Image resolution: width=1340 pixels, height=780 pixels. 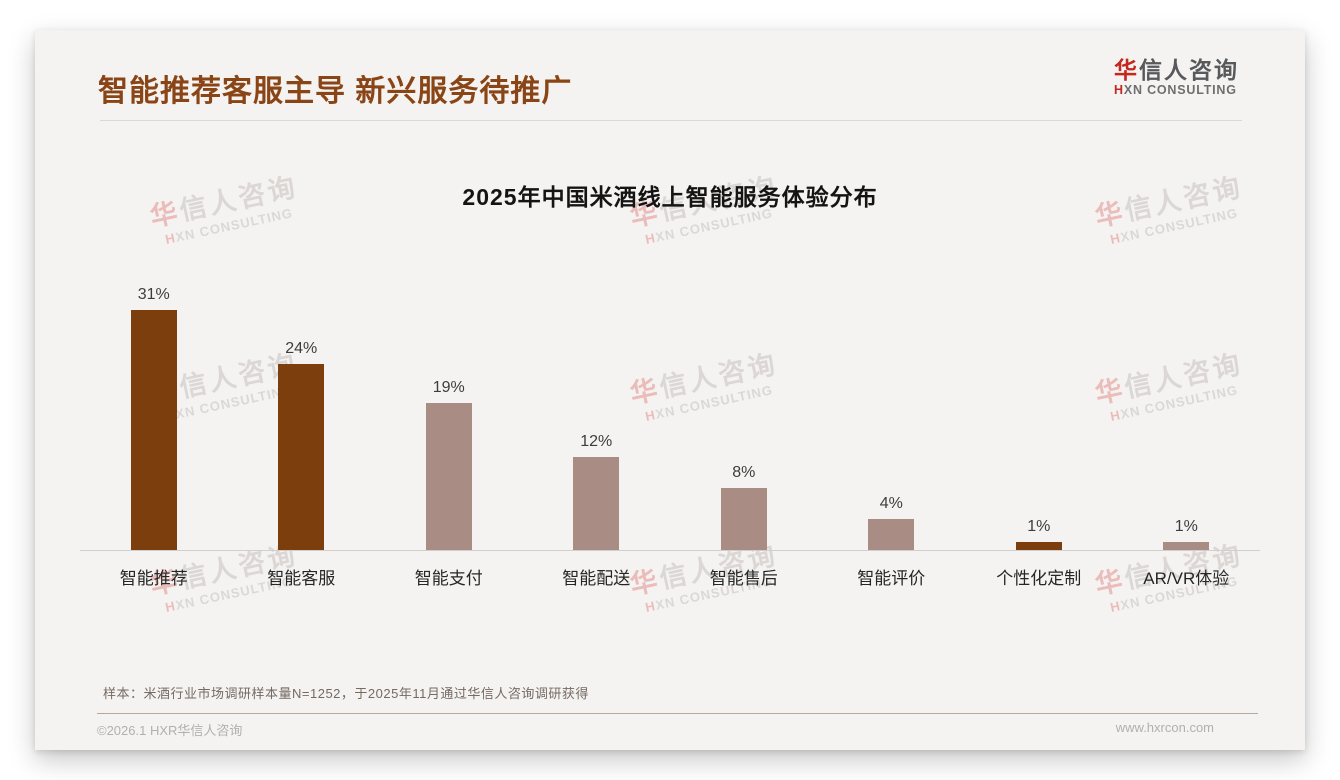 What do you see at coordinates (1039, 578) in the screenshot?
I see `category-label-个性化定制: 个性化定制` at bounding box center [1039, 578].